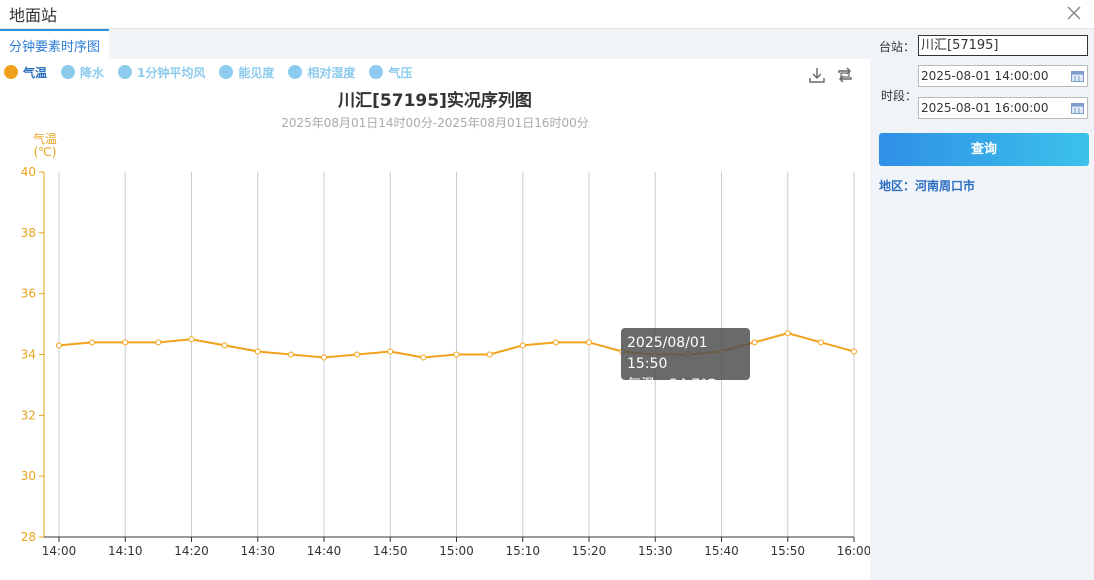  Describe the element at coordinates (92, 72) in the screenshot. I see `legend-label: 降水` at that location.